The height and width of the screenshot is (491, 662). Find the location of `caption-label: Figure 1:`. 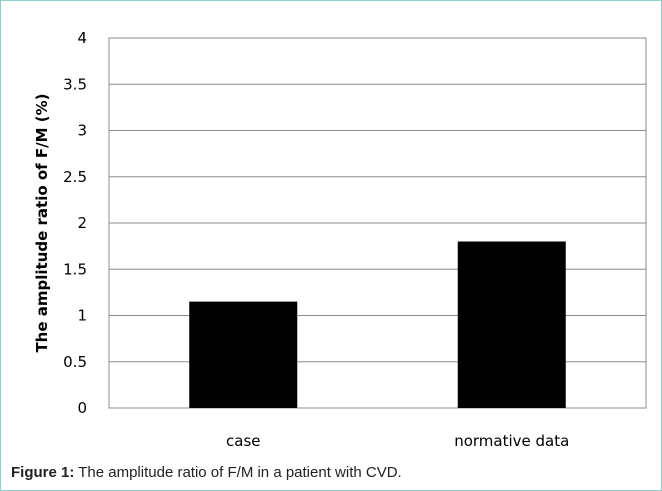

caption-label: Figure 1: is located at coordinates (43, 472).